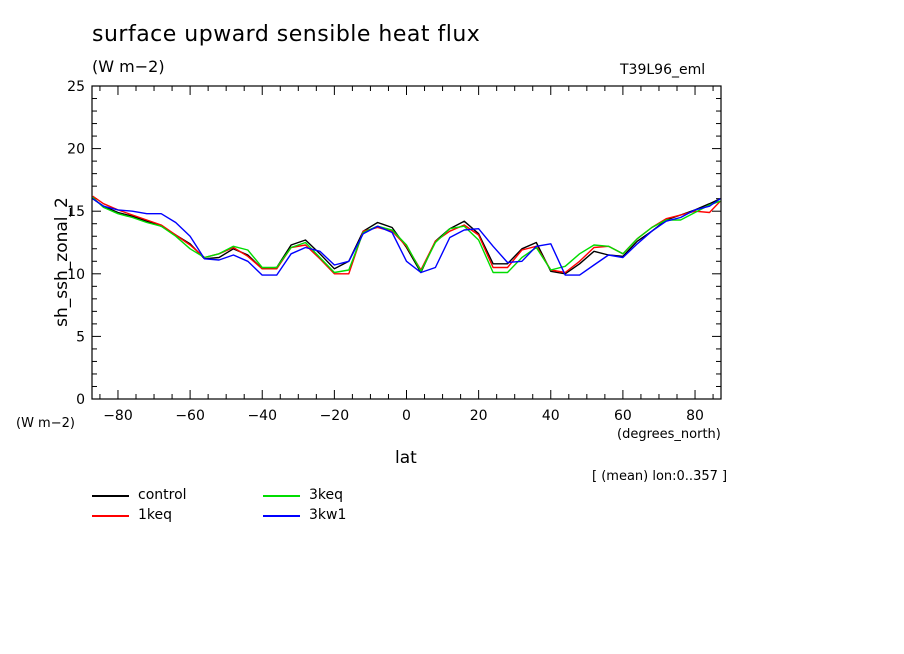 The image size is (904, 654). Describe the element at coordinates (128, 66) in the screenshot. I see `chart-units-subtitle: (W m−2)` at that location.